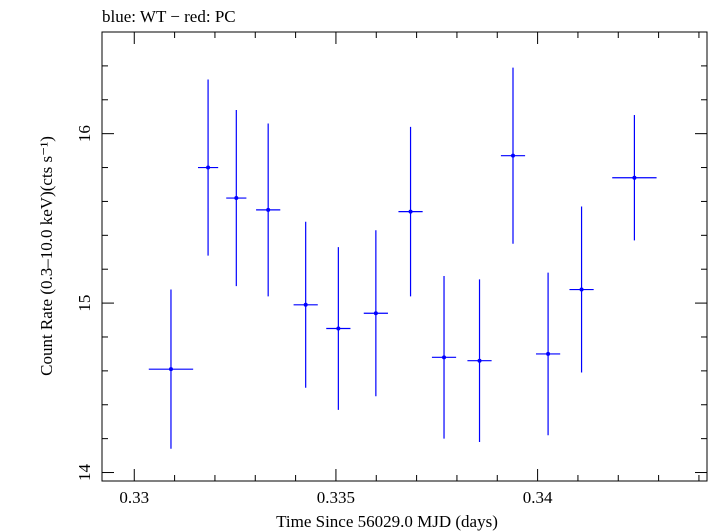 This screenshot has height=532, width=709. I want to click on y-tick-label: 16, so click(84, 133).